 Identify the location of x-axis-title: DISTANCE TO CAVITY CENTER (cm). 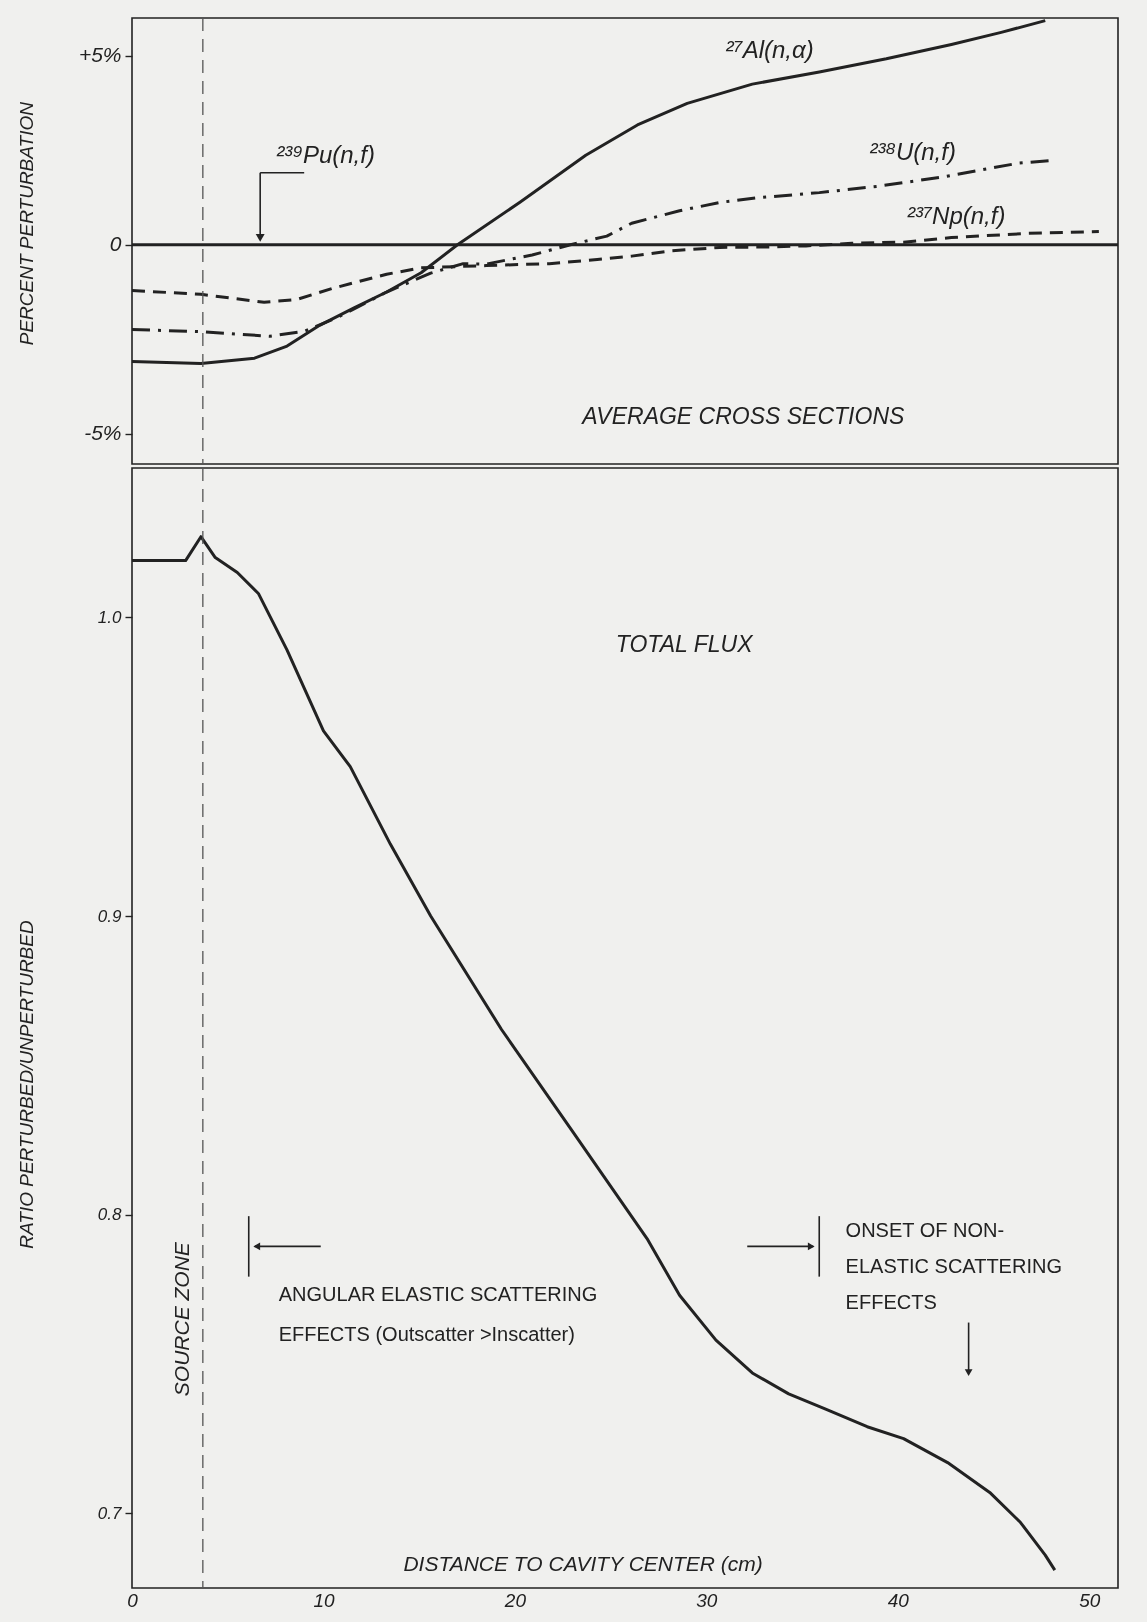
(583, 1563).